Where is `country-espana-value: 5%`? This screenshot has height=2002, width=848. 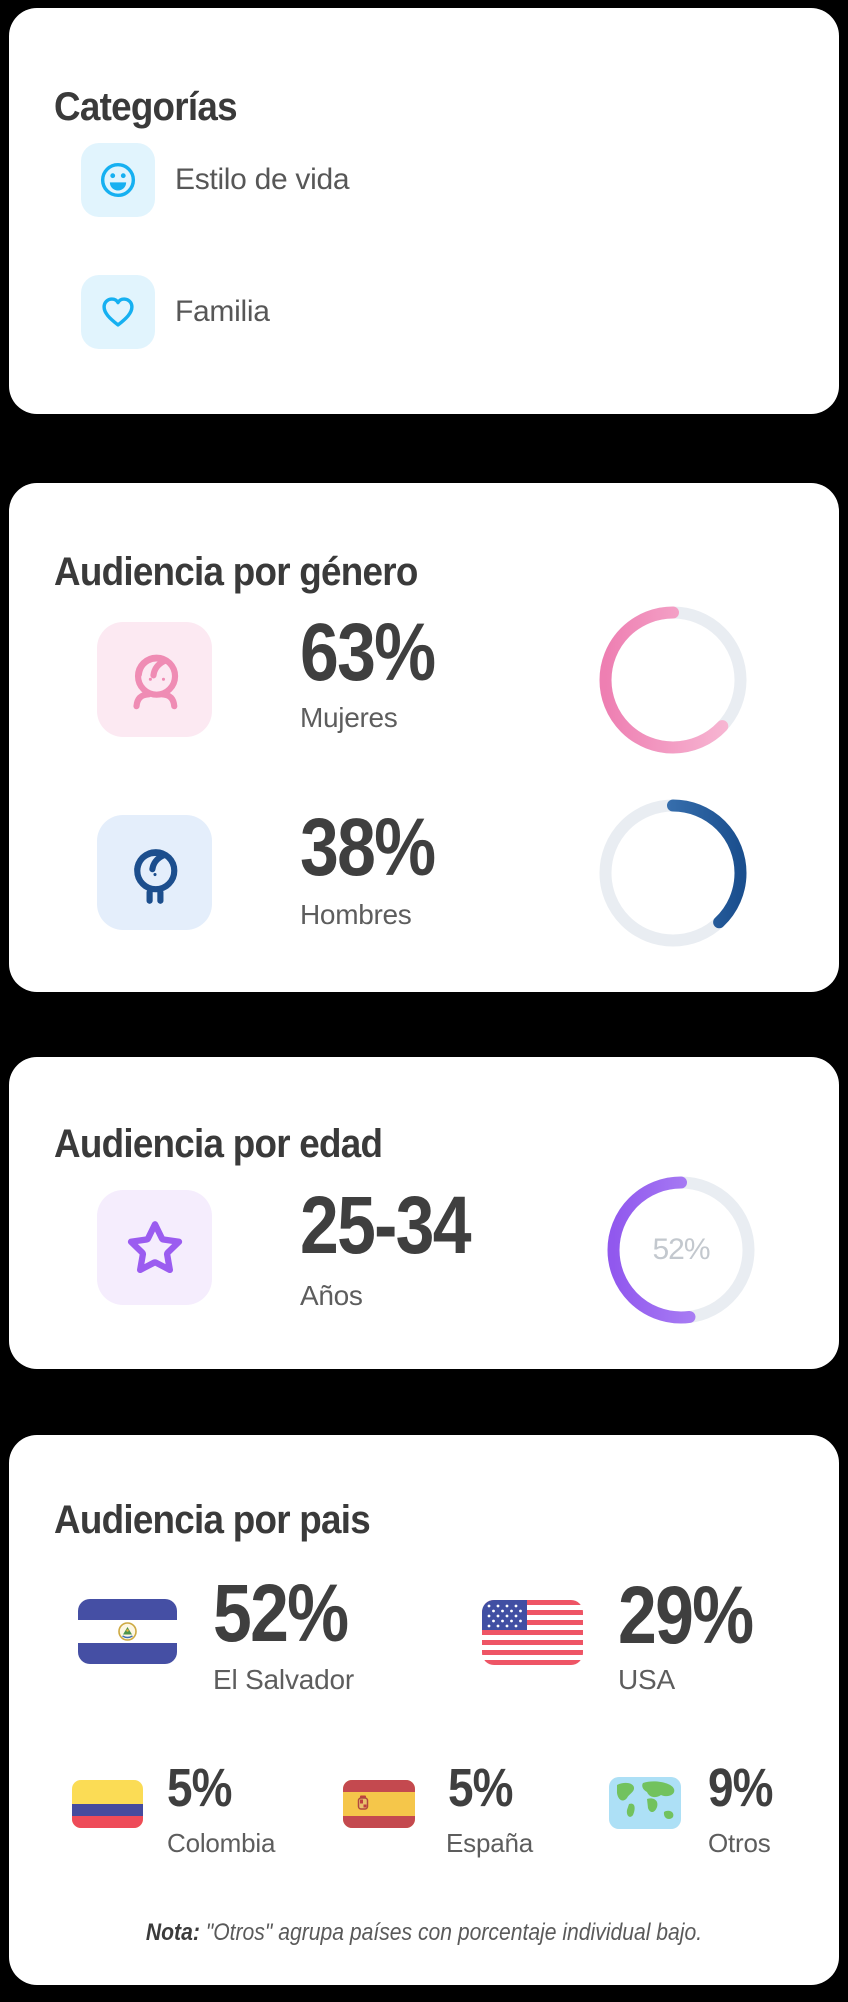 country-espana-value: 5% is located at coordinates (480, 1788).